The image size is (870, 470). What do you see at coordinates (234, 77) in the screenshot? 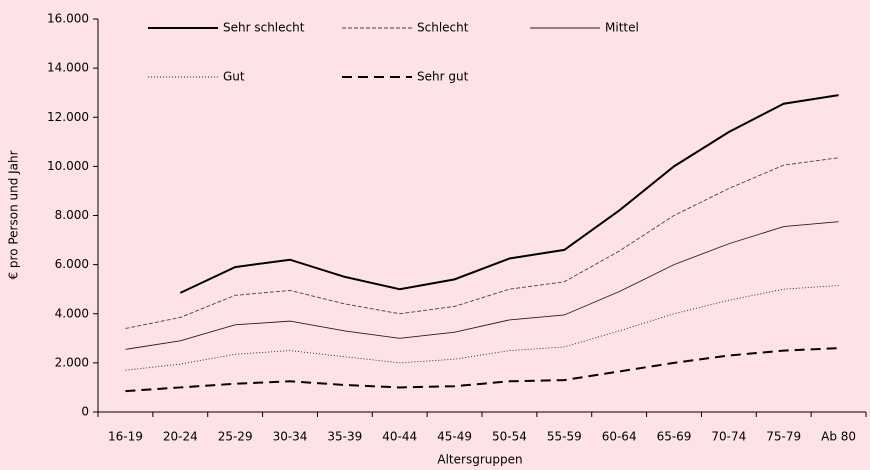
I see `legend-label: Gut` at bounding box center [234, 77].